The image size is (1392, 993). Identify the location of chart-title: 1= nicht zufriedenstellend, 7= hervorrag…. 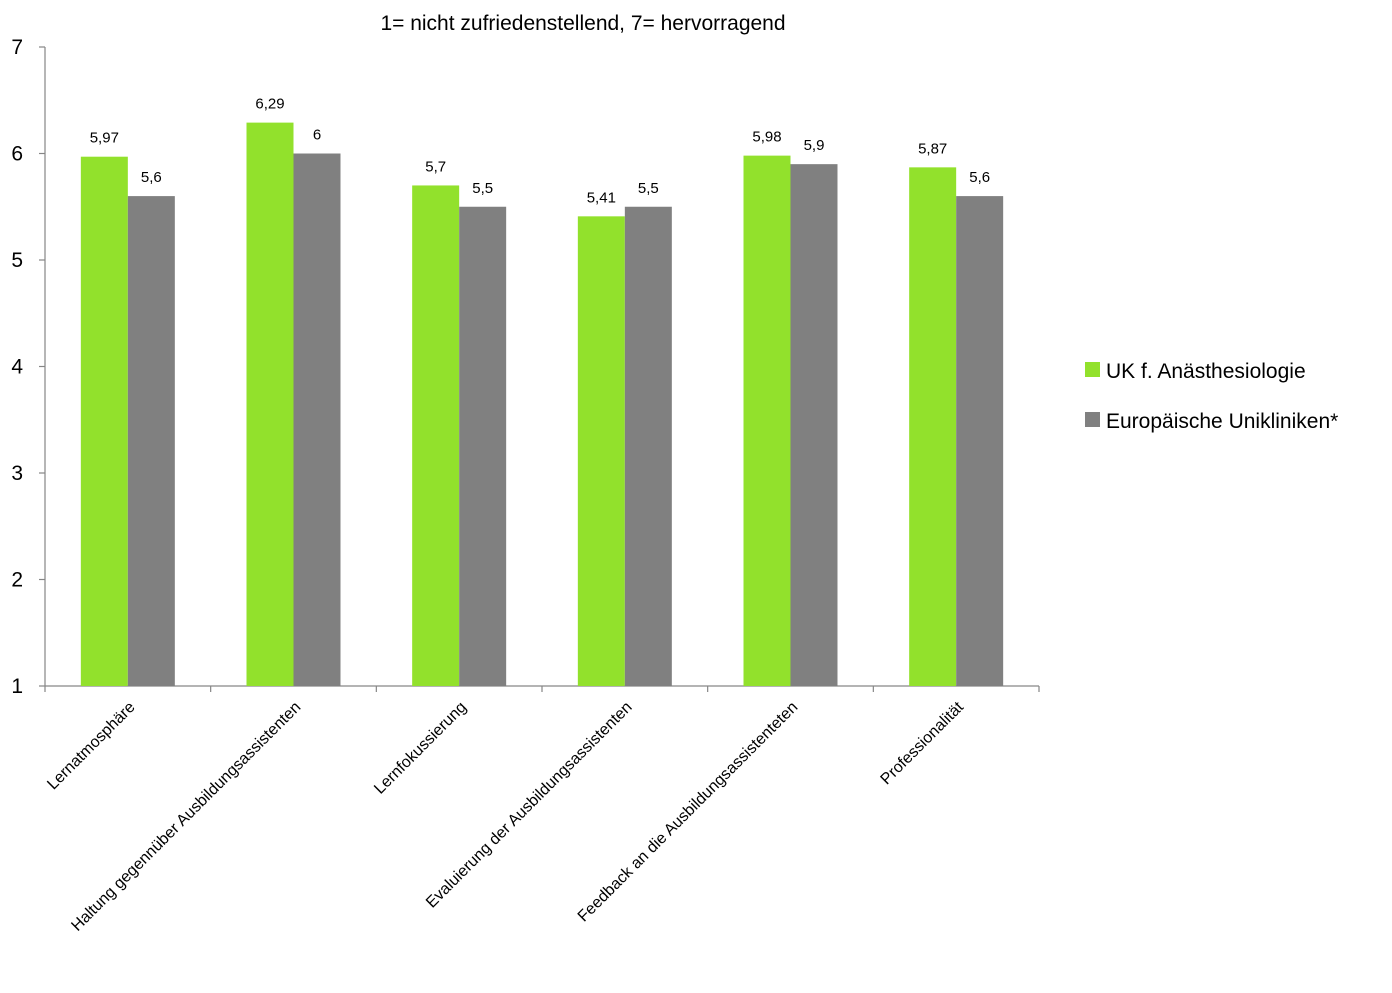
(582, 23).